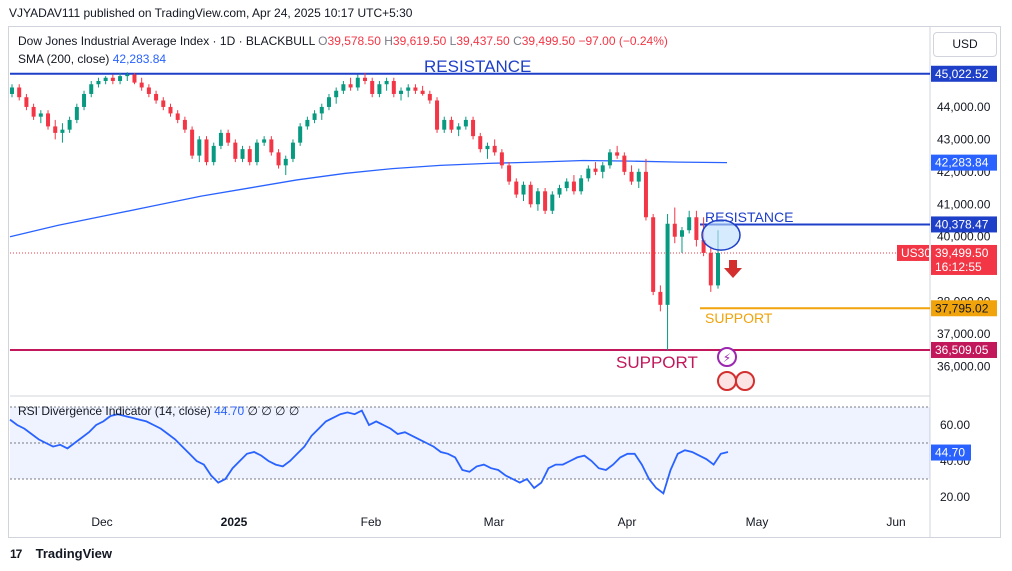 The height and width of the screenshot is (571, 1012). I want to click on y-tick-label: 37,000.00, so click(964, 334).